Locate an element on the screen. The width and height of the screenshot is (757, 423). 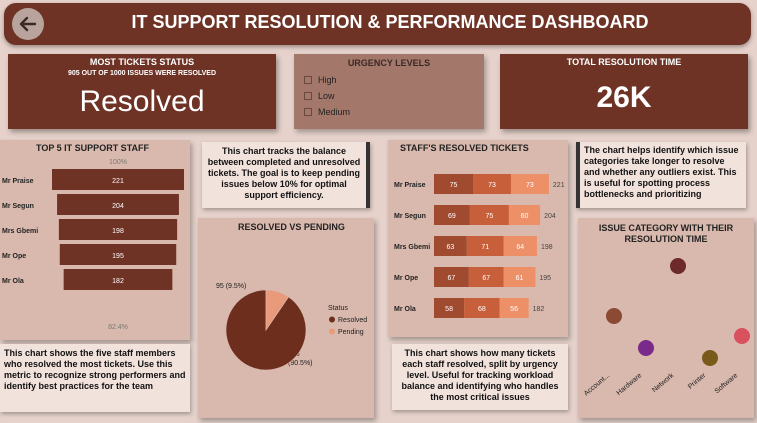
arrow-left-icon is located at coordinates (28, 24).